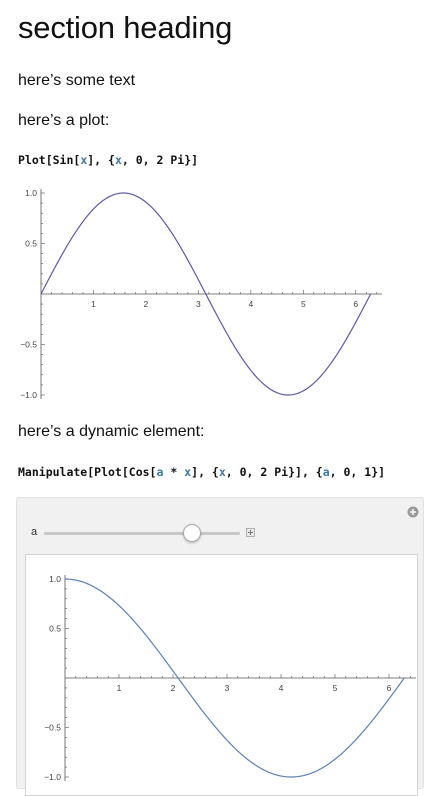 The width and height of the screenshot is (445, 796). I want to click on slider-track, so click(142, 533).